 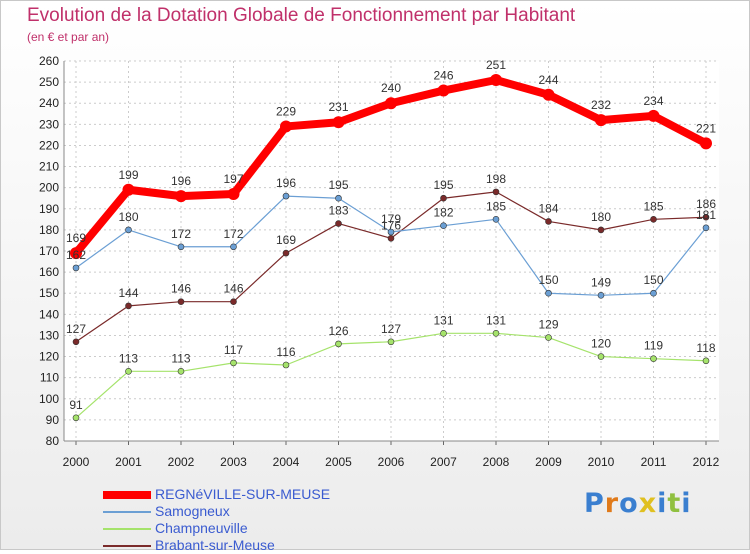 I want to click on x-tick-label: 2004, so click(x=286, y=462).